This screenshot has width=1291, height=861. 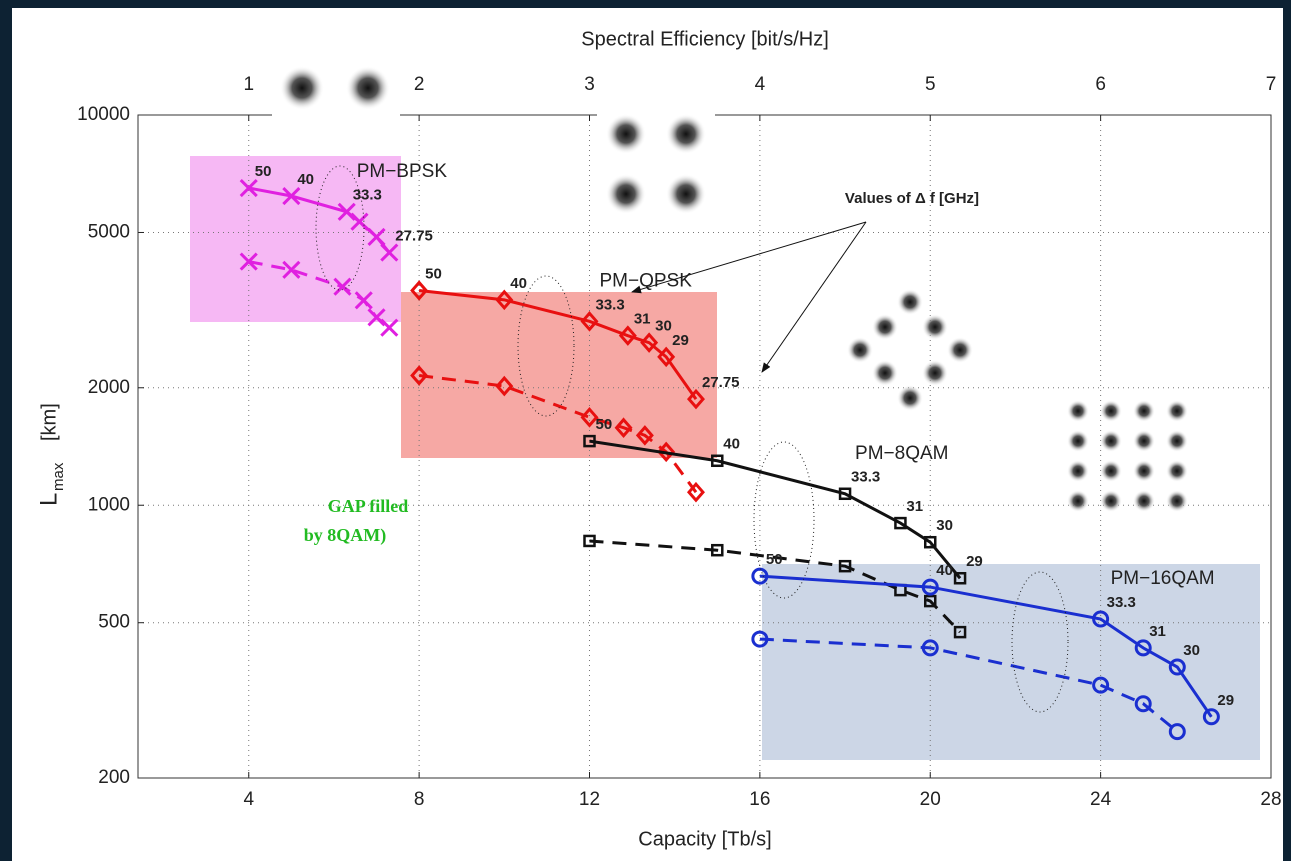 What do you see at coordinates (248, 799) in the screenshot?
I see `x-tick-label: 4` at bounding box center [248, 799].